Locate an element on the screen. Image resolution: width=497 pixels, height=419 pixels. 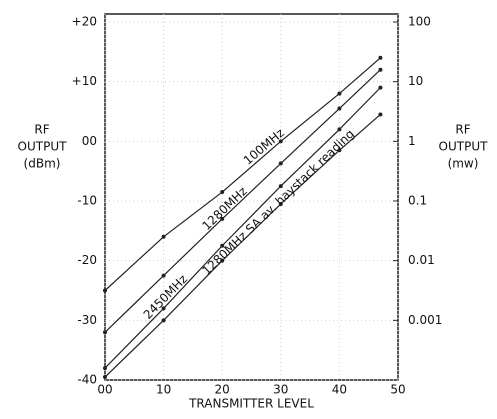
x-axis-label: TRANSMITTER LEVEL is located at coordinates (251, 404).